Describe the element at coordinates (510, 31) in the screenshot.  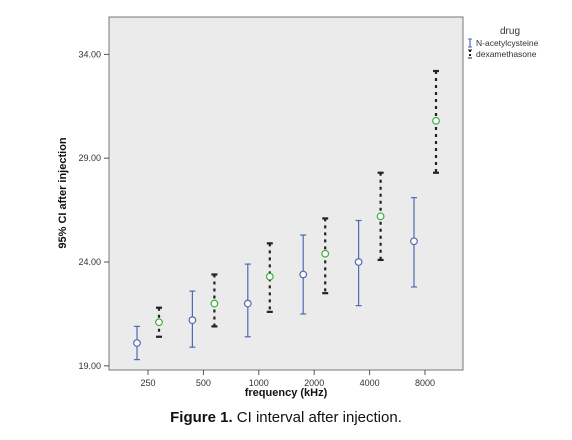
I see `legend-title: drug` at that location.